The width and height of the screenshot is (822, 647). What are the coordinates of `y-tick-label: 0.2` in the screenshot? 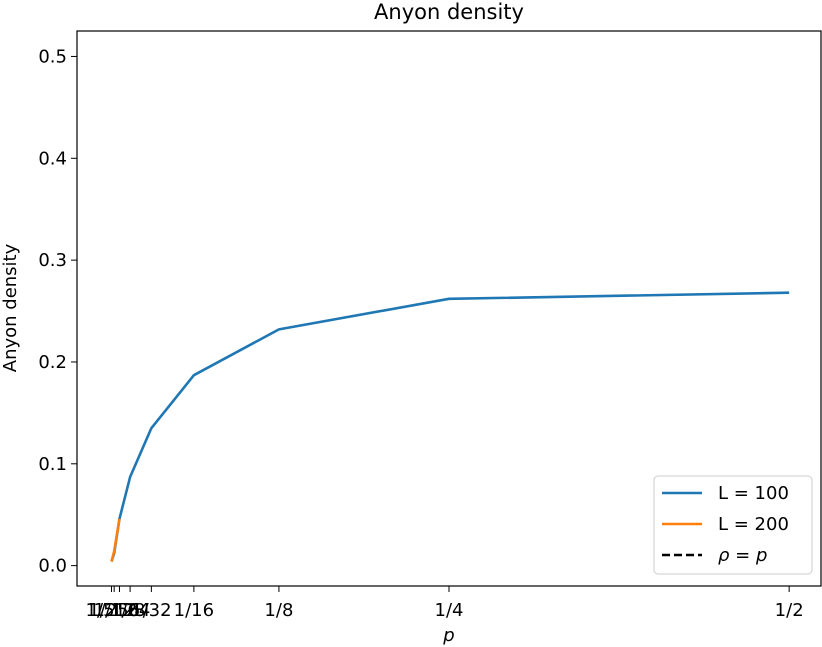 It's located at (52, 362).